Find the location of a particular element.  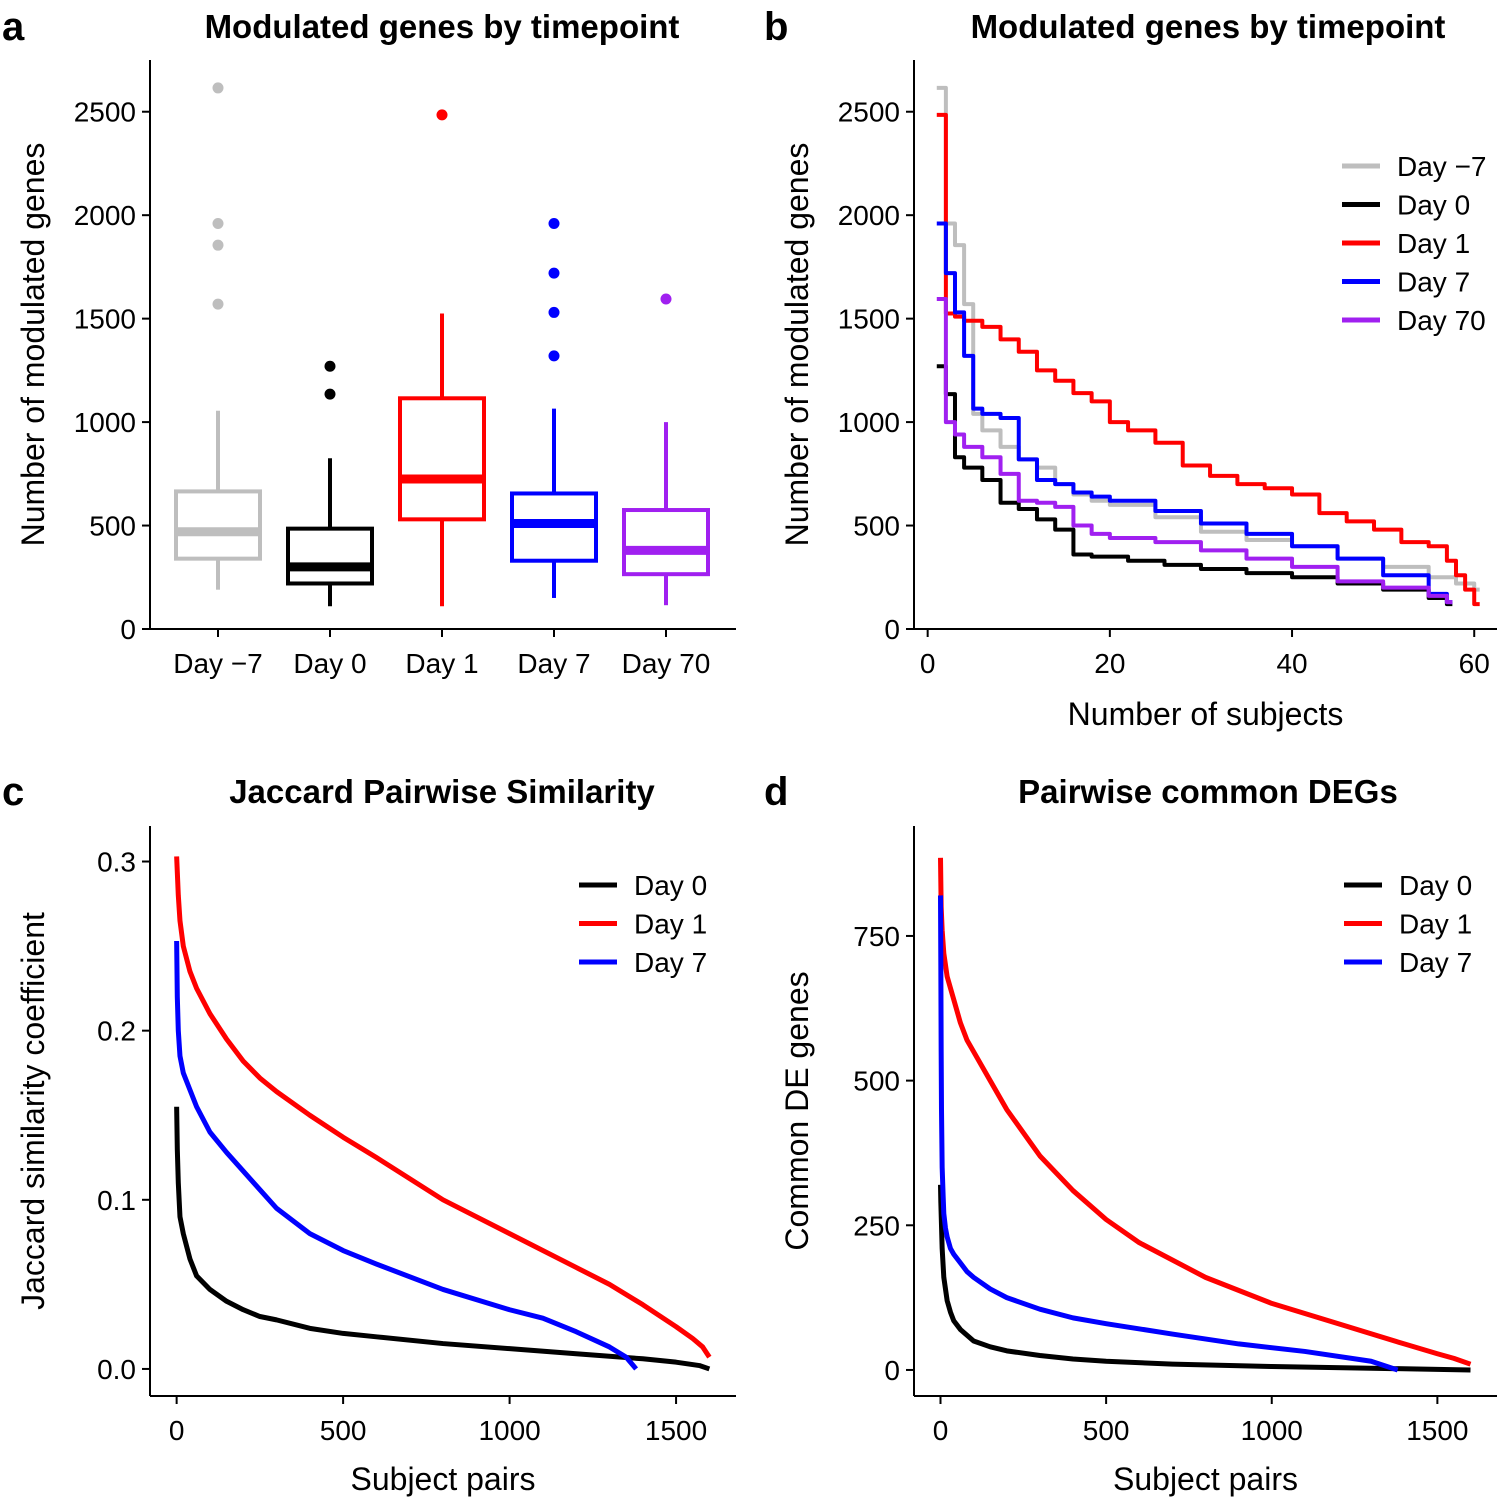

y-tick-label: 0.2 is located at coordinates (116, 1031).